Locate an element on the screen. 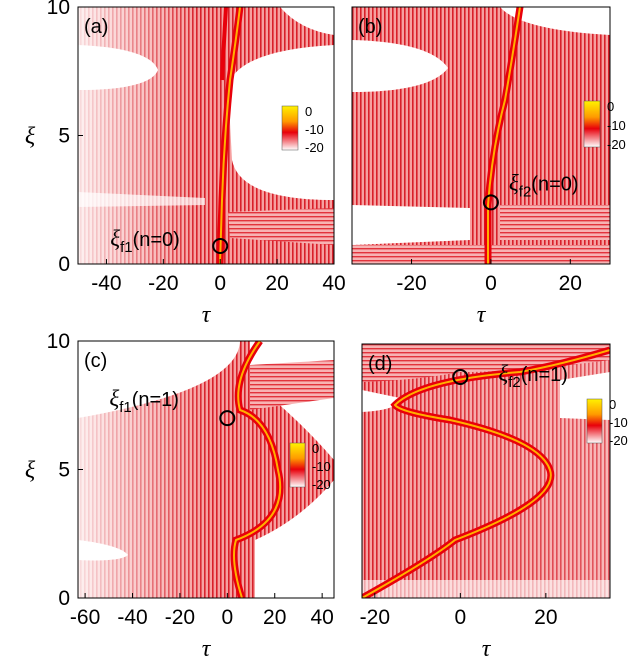  colorbar-tick-d: -10 is located at coordinates (618, 422).